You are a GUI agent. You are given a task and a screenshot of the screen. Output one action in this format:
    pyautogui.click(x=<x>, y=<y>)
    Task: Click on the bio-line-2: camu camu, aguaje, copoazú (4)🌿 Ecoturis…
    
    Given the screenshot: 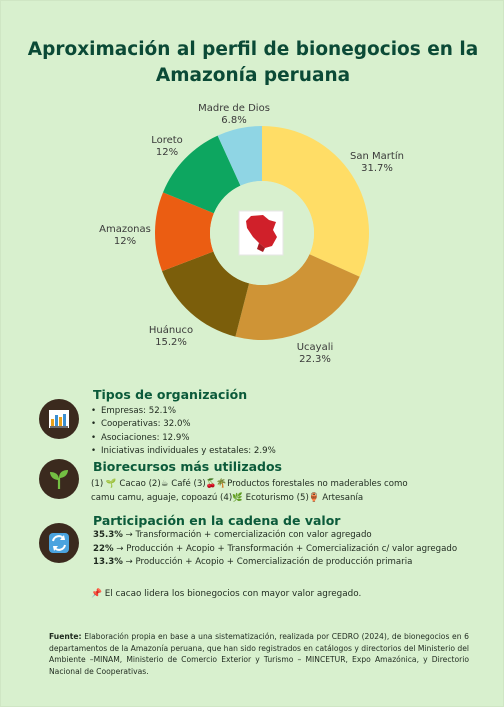 What is the action you would take?
    pyautogui.click(x=227, y=497)
    